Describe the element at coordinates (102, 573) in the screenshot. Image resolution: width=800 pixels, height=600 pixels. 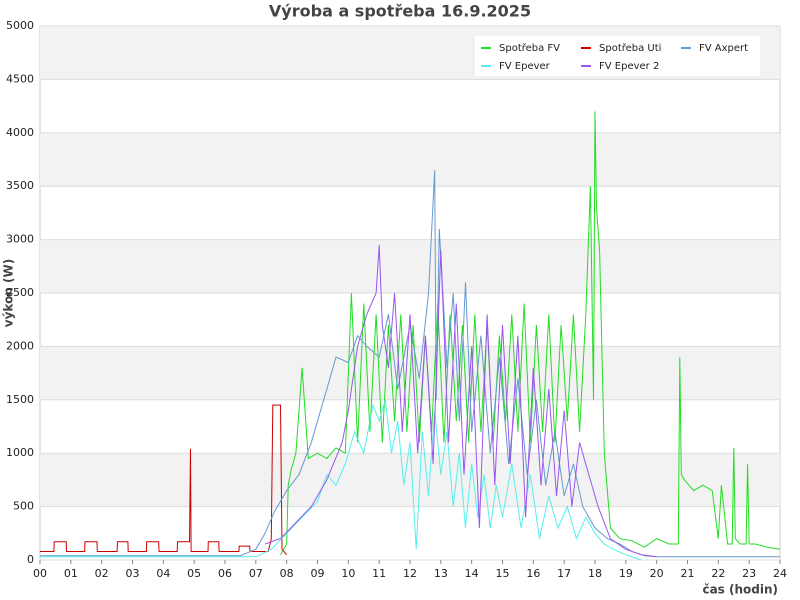
I see `x-tick-label: 02` at that location.